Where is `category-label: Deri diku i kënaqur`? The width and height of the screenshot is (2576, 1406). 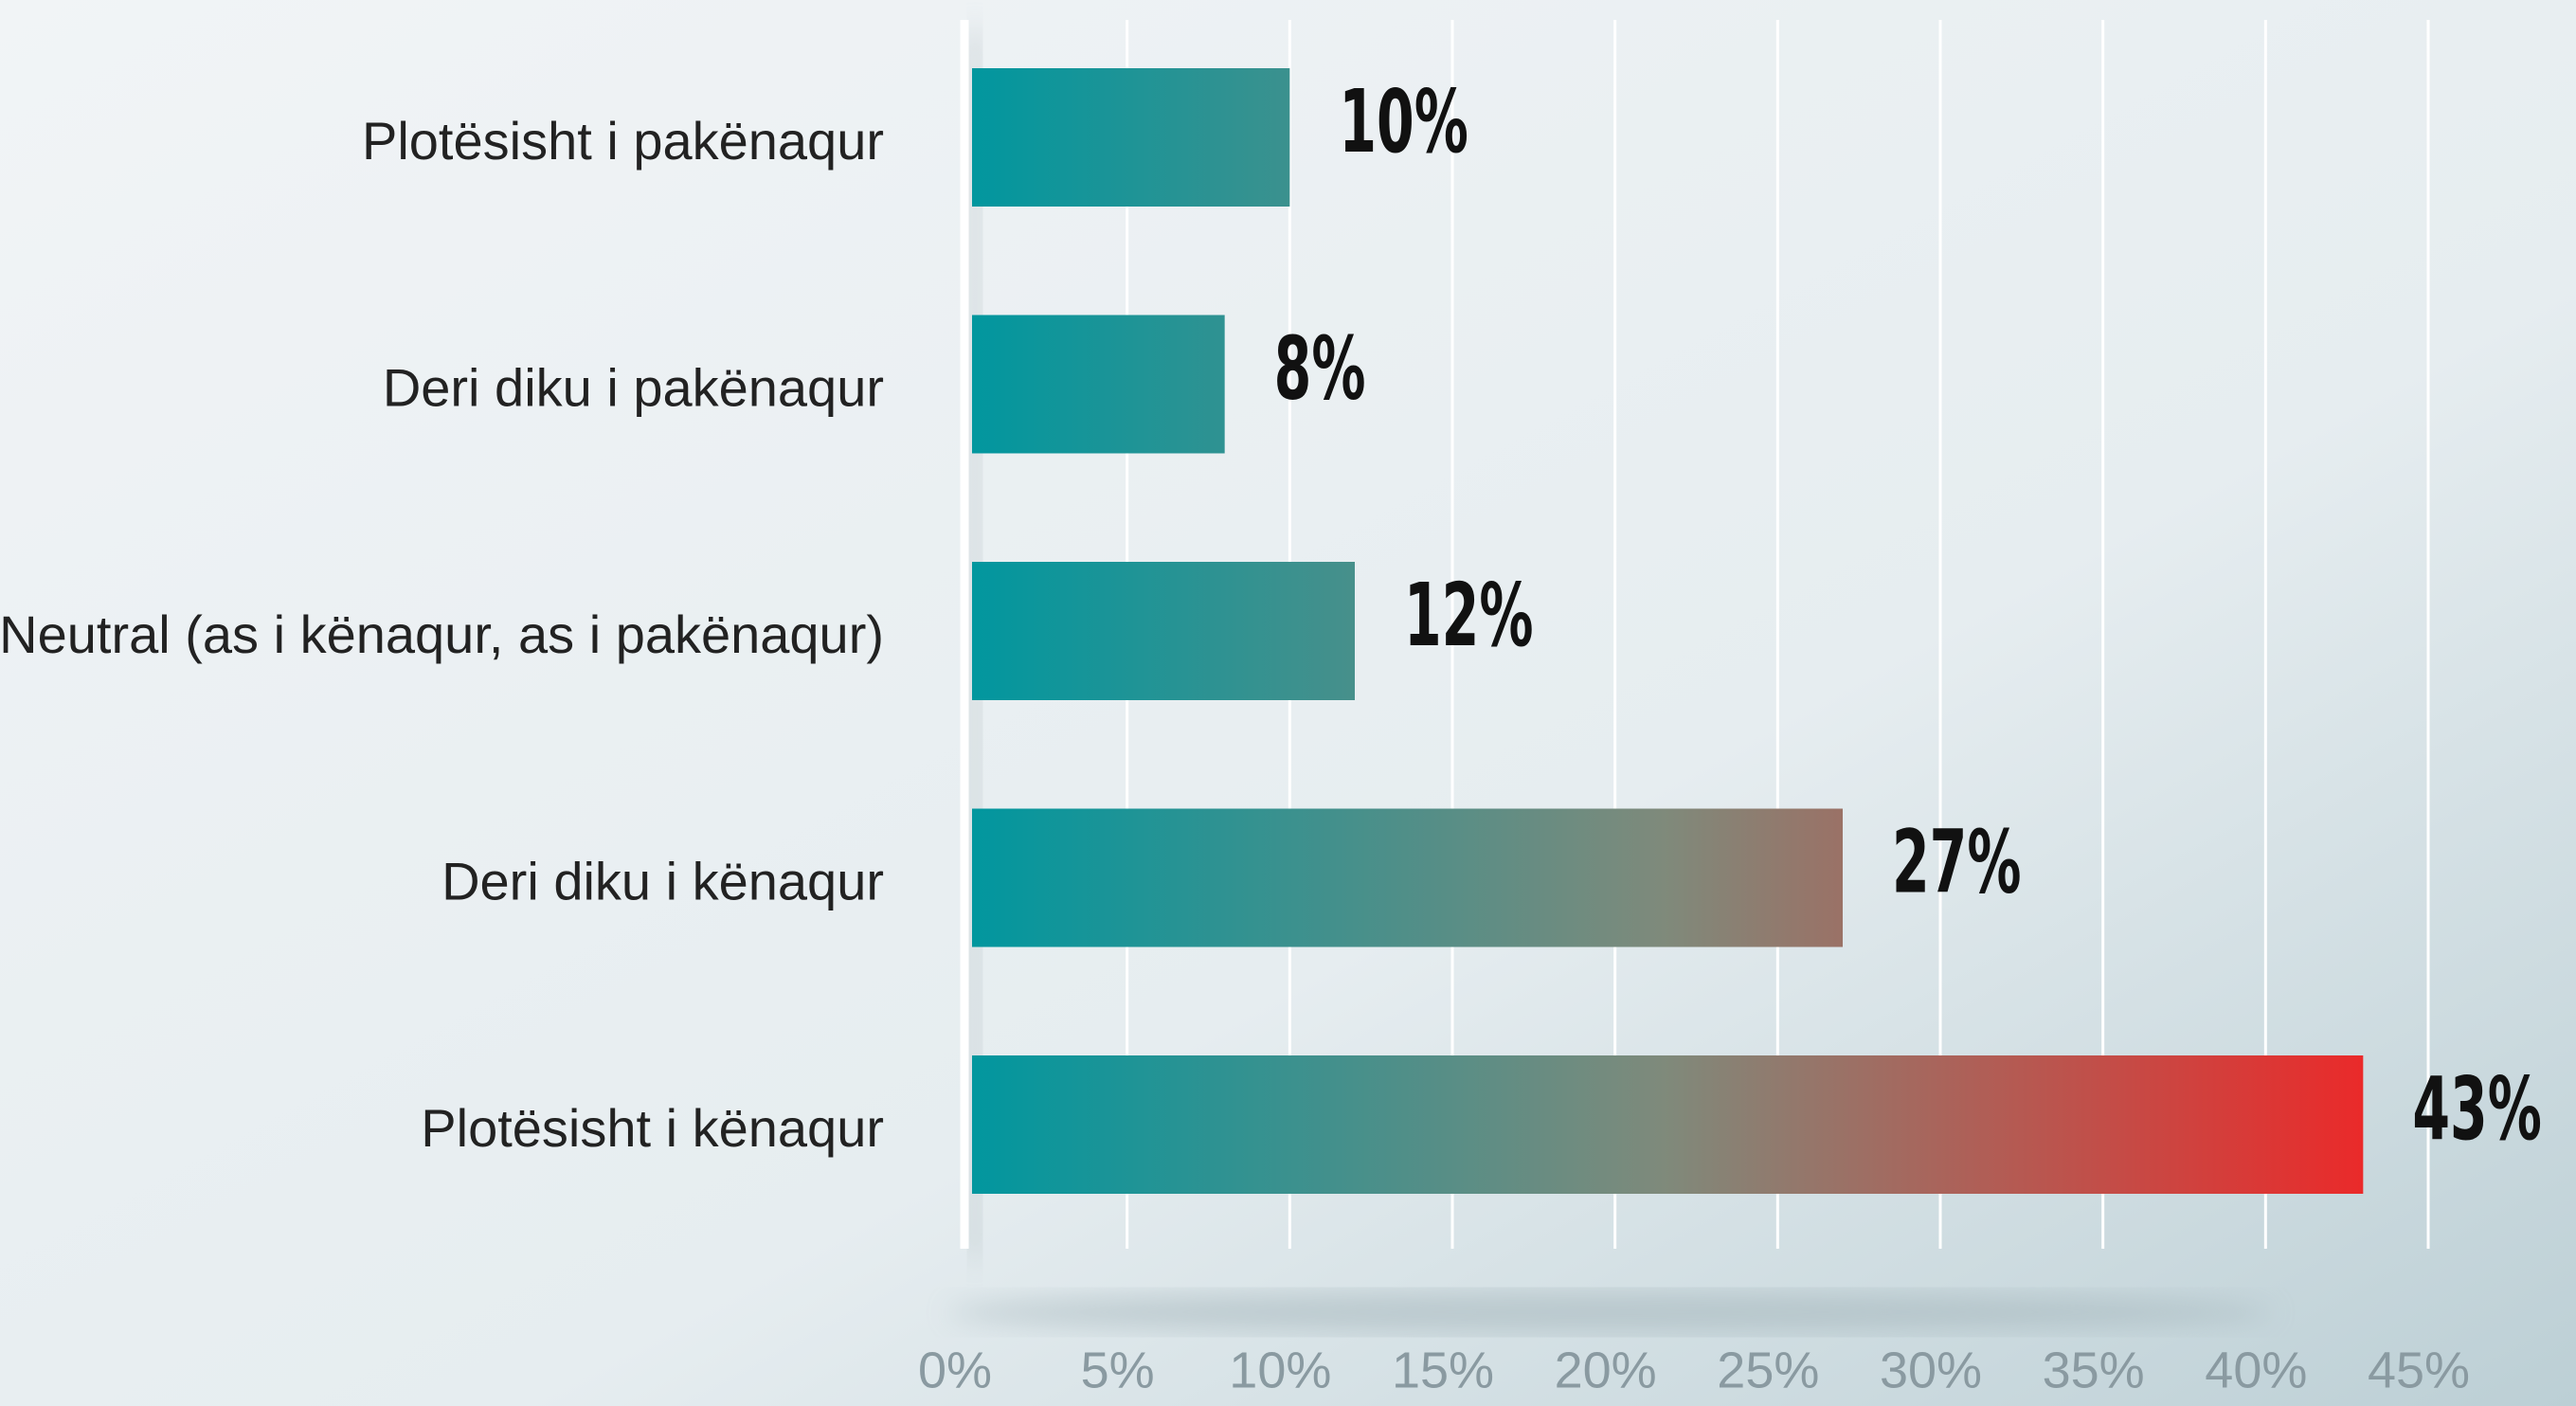 category-label: Deri diku i kënaqur is located at coordinates (662, 881).